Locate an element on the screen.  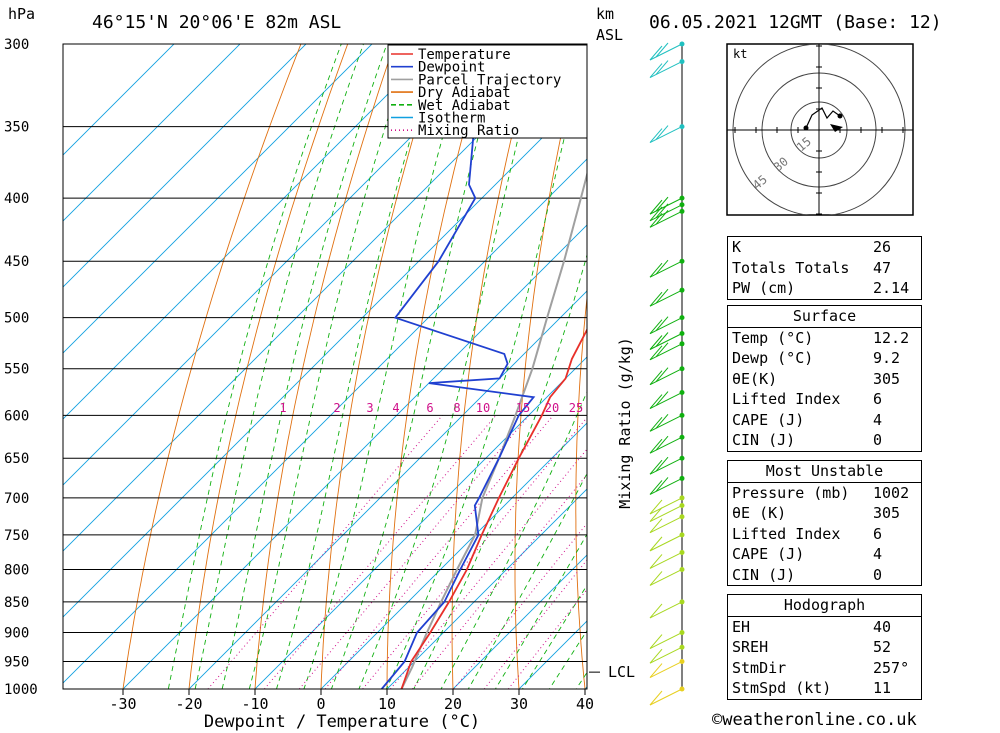
stat-label: Temp (°C) is located at coordinates (798, 337).